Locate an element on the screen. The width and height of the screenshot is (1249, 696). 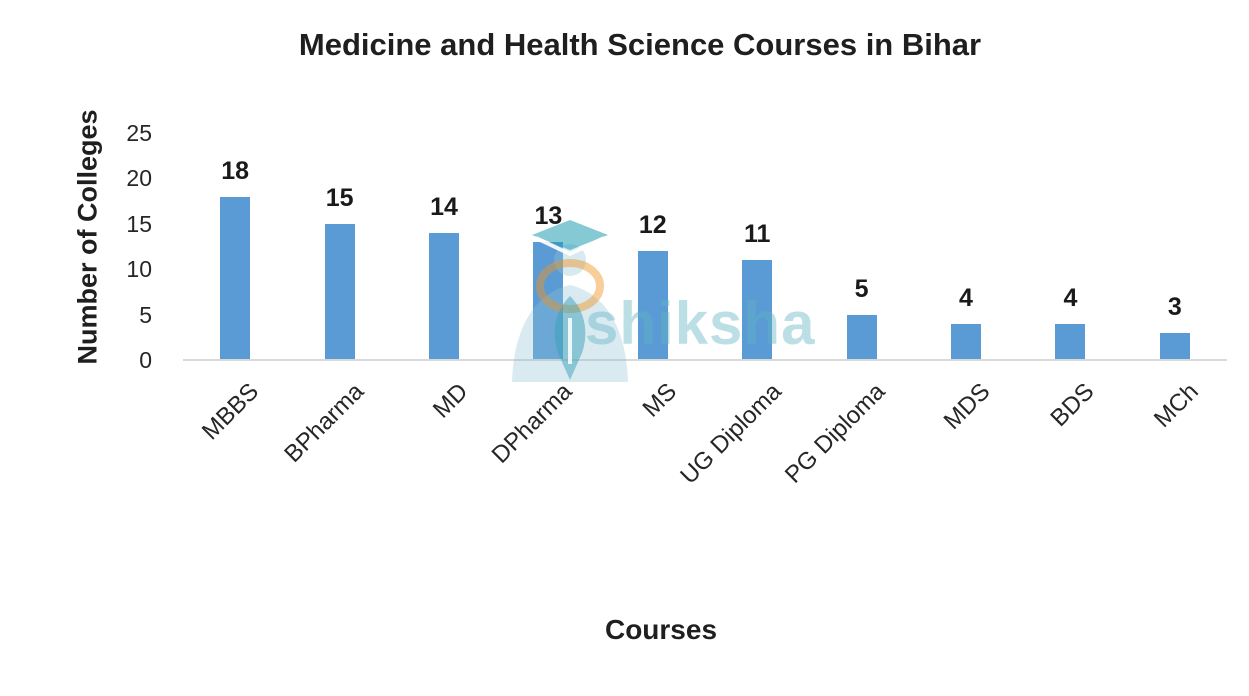
x-tick-label: MD is located at coordinates (450, 401).